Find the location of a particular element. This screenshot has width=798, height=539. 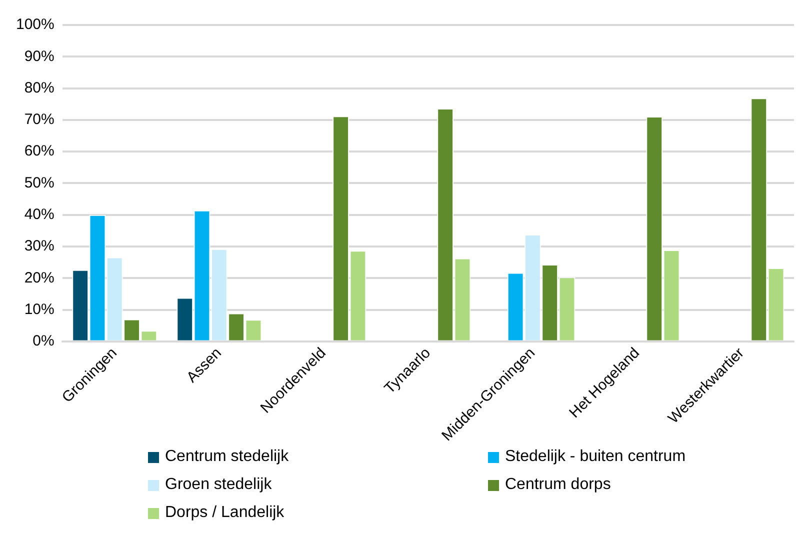

y-tick-label: 20% is located at coordinates (39, 277).